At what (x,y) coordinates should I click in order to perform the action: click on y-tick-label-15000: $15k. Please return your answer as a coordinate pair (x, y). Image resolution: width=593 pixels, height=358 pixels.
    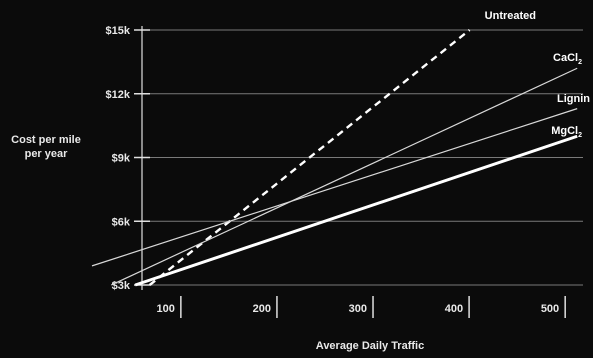
    Looking at the image, I should click on (118, 31).